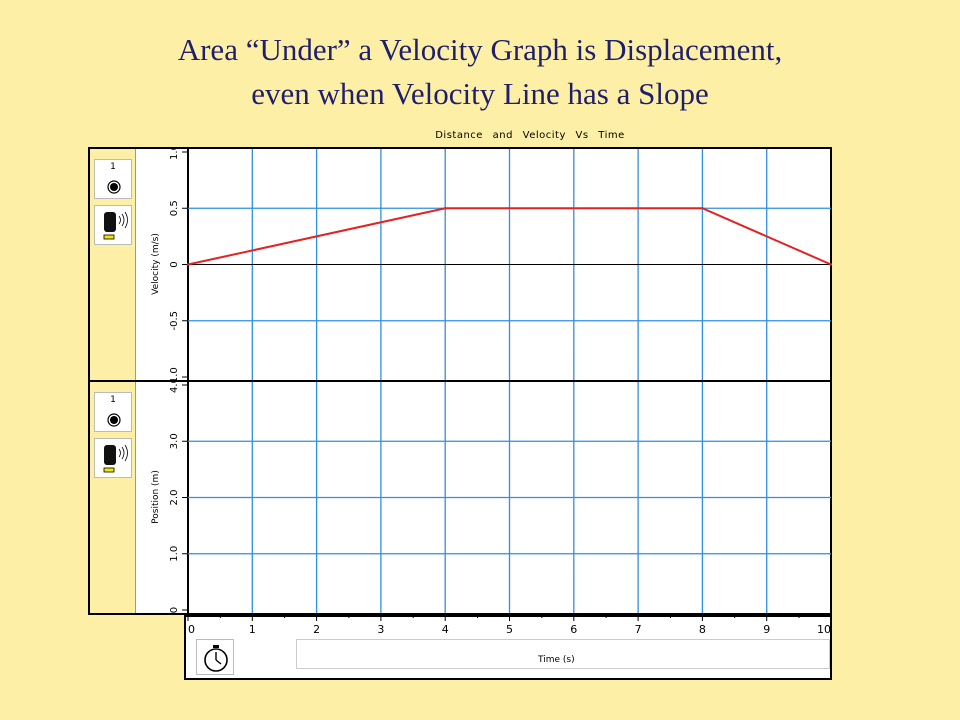 This screenshot has height=720, width=960. Describe the element at coordinates (174, 264) in the screenshot. I see `velocity-y-tick-label: 0` at that location.